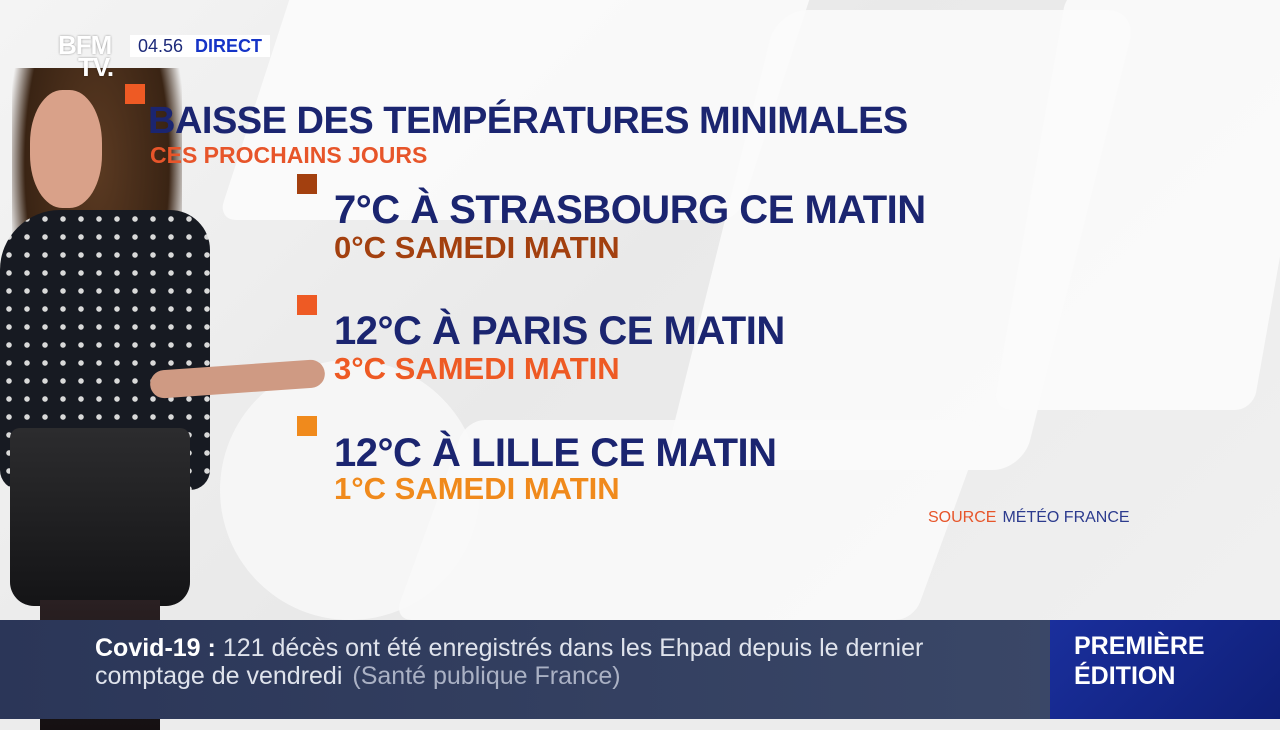  Describe the element at coordinates (219, 676) in the screenshot. I see `ticker-text-continued: comptage de vendredi` at that location.